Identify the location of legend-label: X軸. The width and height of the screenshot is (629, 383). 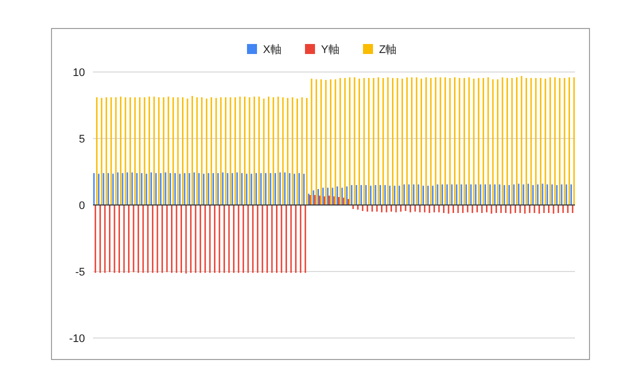
(272, 49).